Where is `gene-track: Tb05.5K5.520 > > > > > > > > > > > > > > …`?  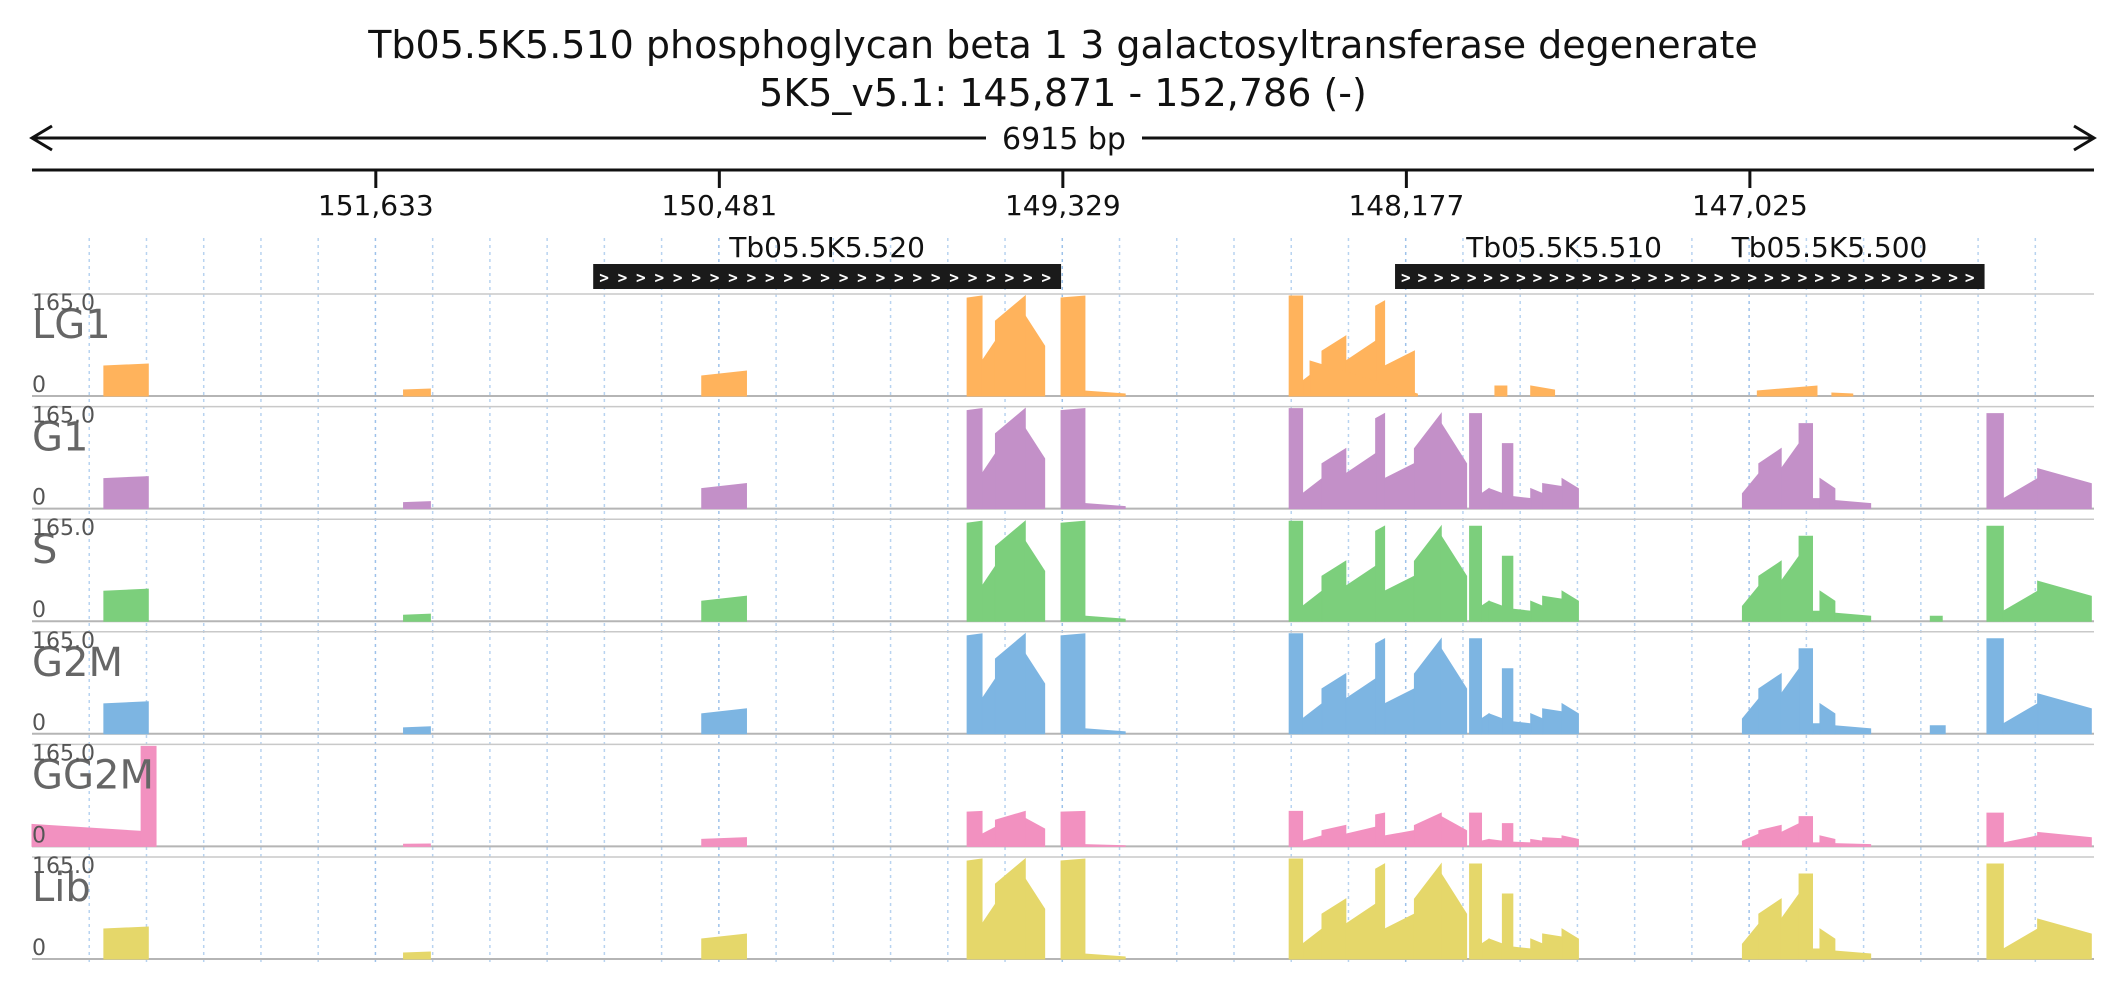 gene-track: Tb05.5K5.520 > > > > > > > > > > > > > > … is located at coordinates (1289, 260).